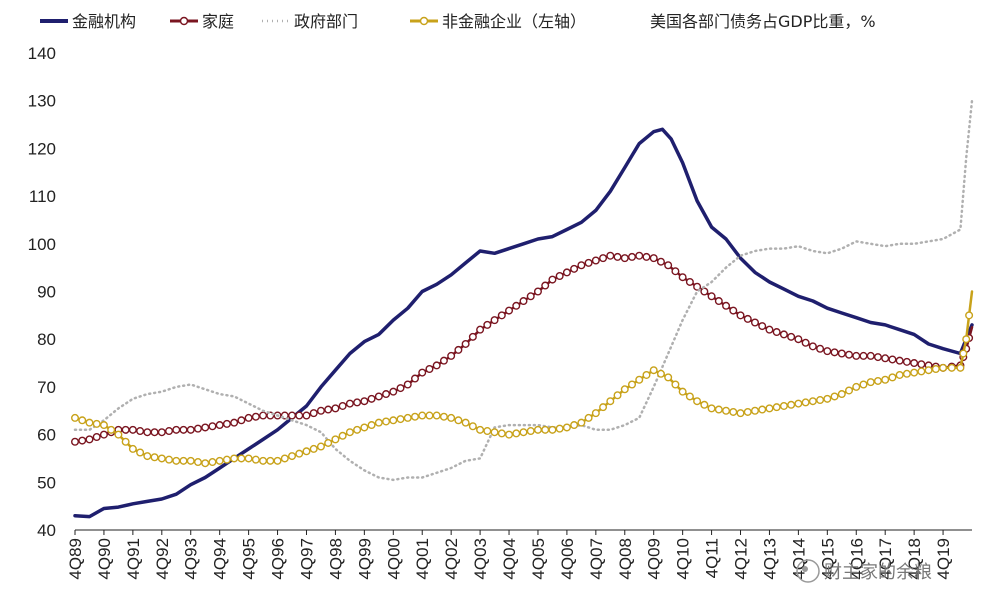  What do you see at coordinates (46, 387) in the screenshot?
I see `y-tick-label: 70` at bounding box center [46, 387].